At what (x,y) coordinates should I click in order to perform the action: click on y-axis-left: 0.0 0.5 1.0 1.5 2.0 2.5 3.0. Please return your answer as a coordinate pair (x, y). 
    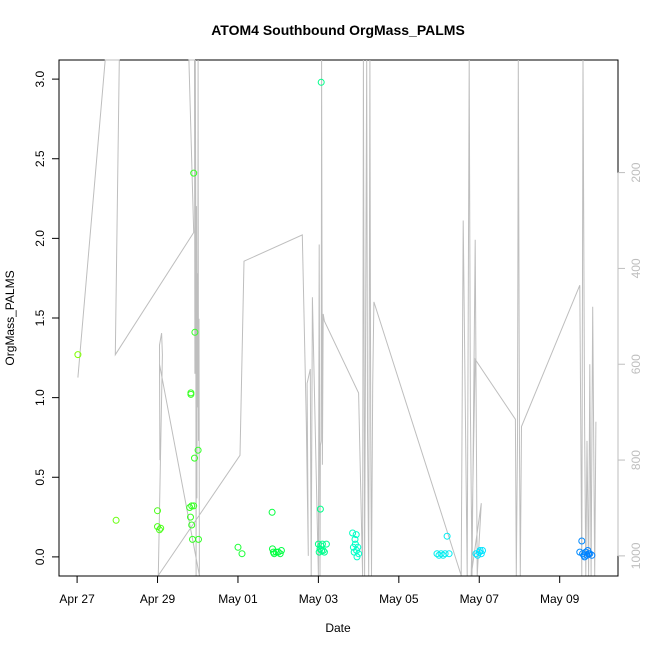
    Looking at the image, I should click on (46, 317).